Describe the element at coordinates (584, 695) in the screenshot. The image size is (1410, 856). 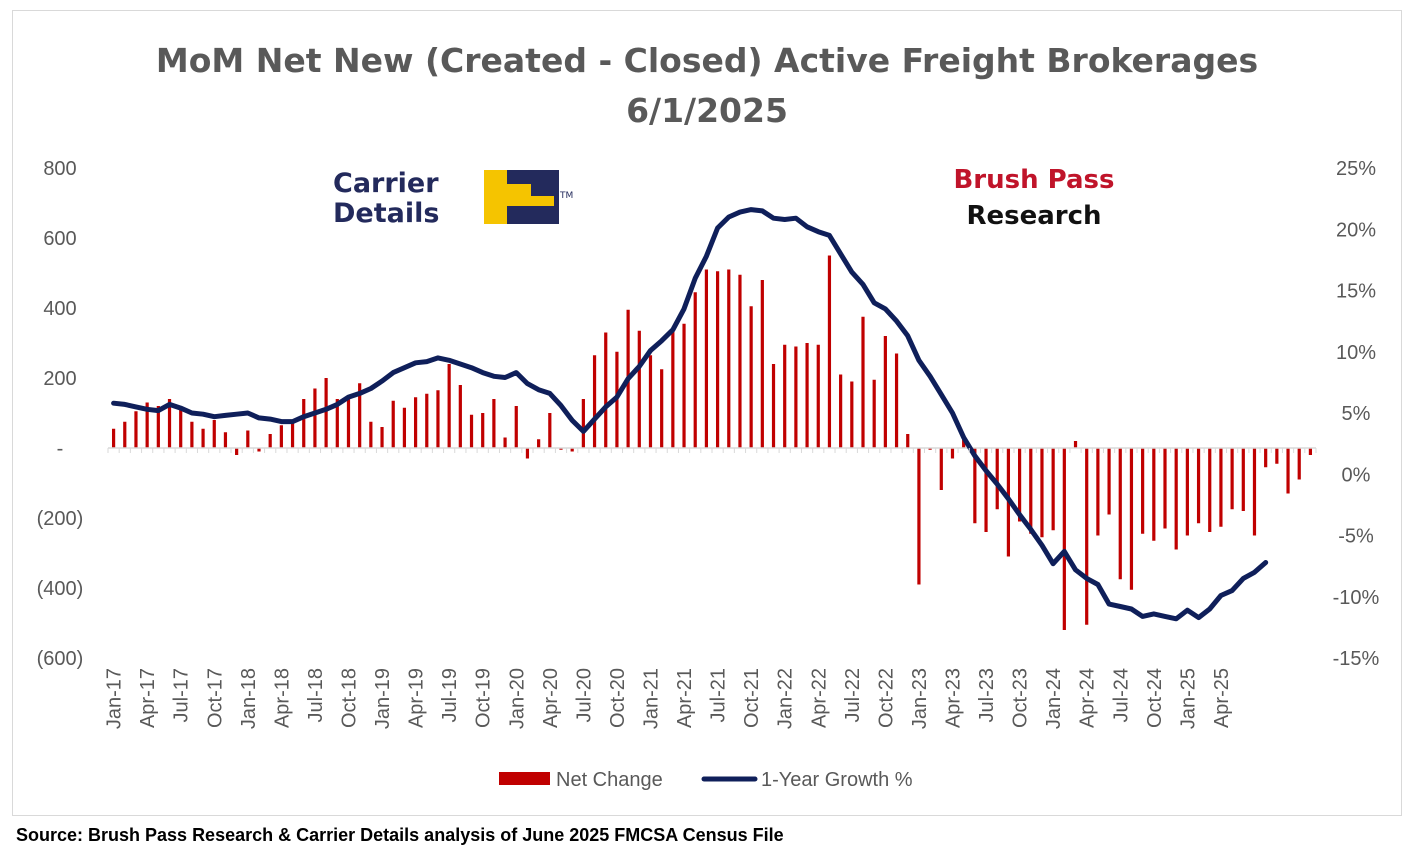
I see `x-axis-tick-label: Jul-20` at that location.